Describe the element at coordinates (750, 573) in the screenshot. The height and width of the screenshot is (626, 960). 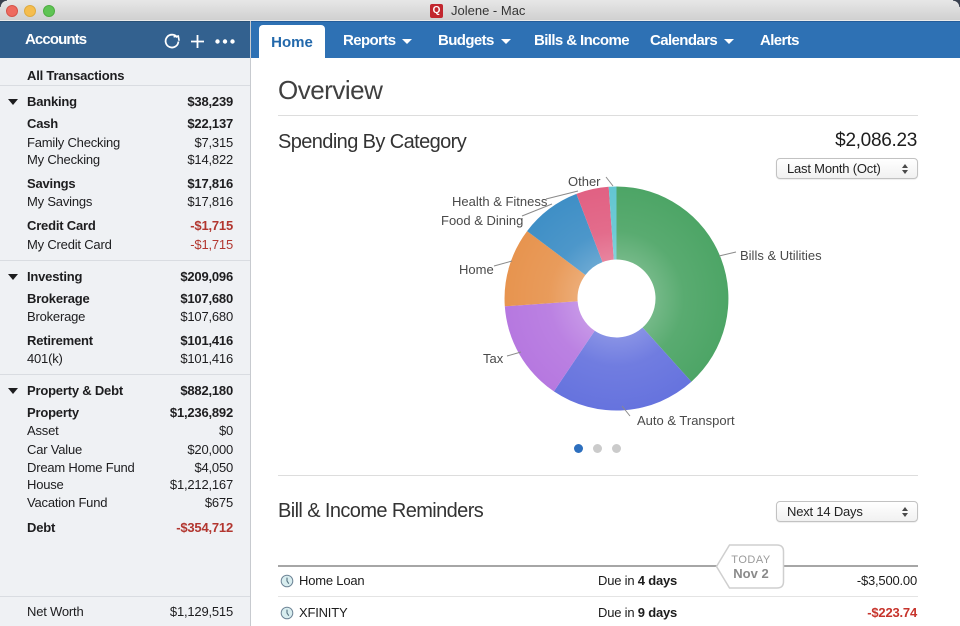
I see `svg-text: Nov 2` at that location.